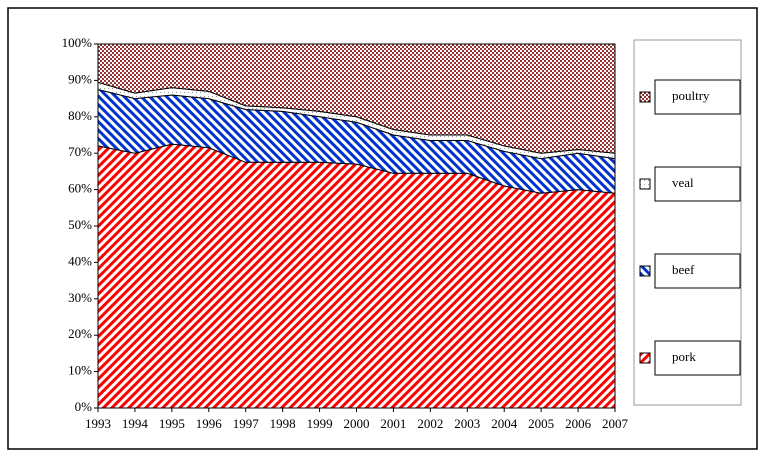 The image size is (765, 461). Describe the element at coordinates (430, 423) in the screenshot. I see `x-tick-label: 2002` at that location.